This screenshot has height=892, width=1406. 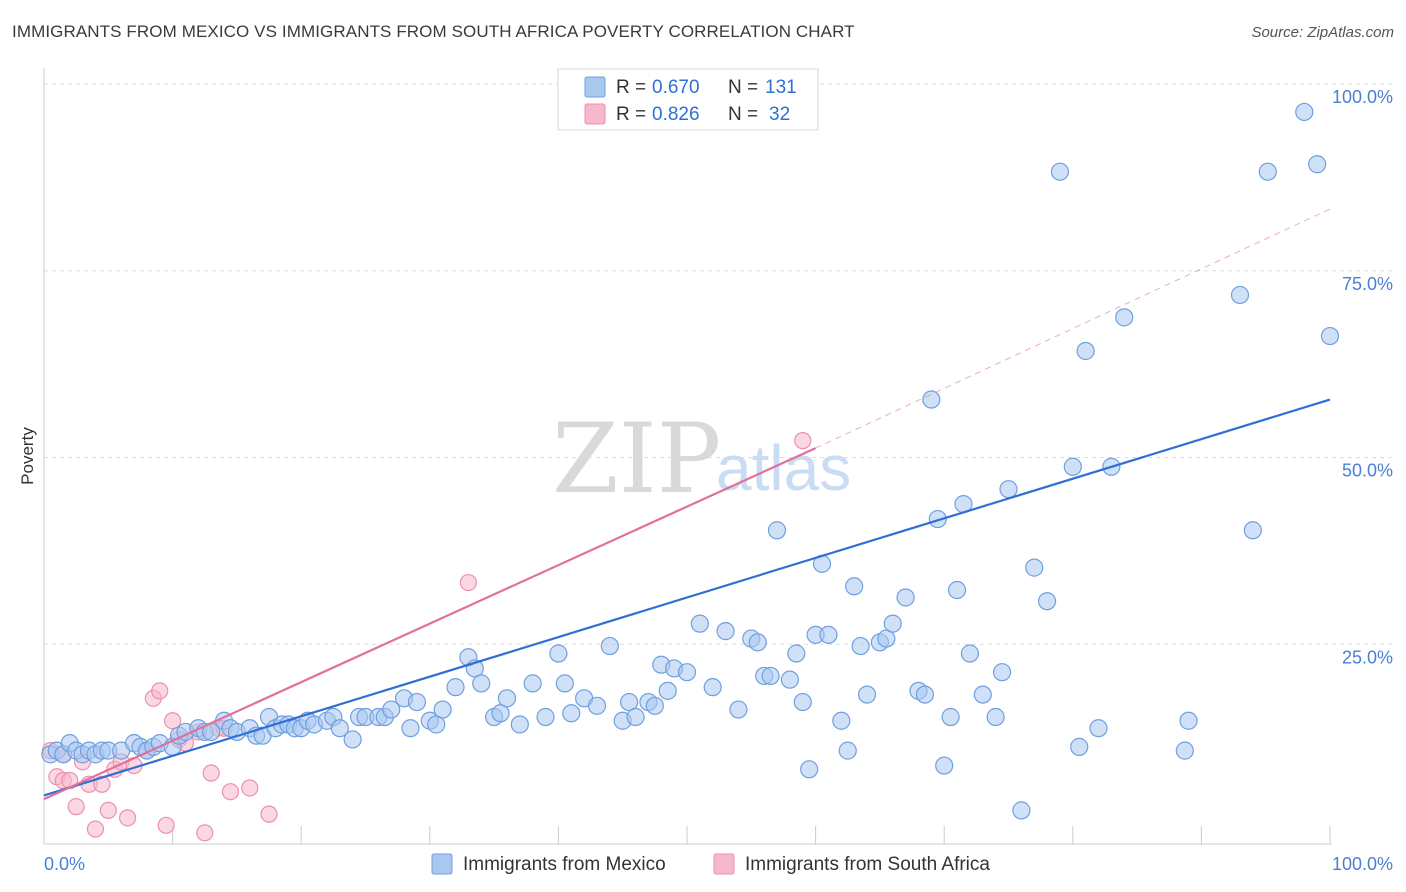 I want to click on source-label: Source: ZipAtlas.com, so click(x=1322, y=32).